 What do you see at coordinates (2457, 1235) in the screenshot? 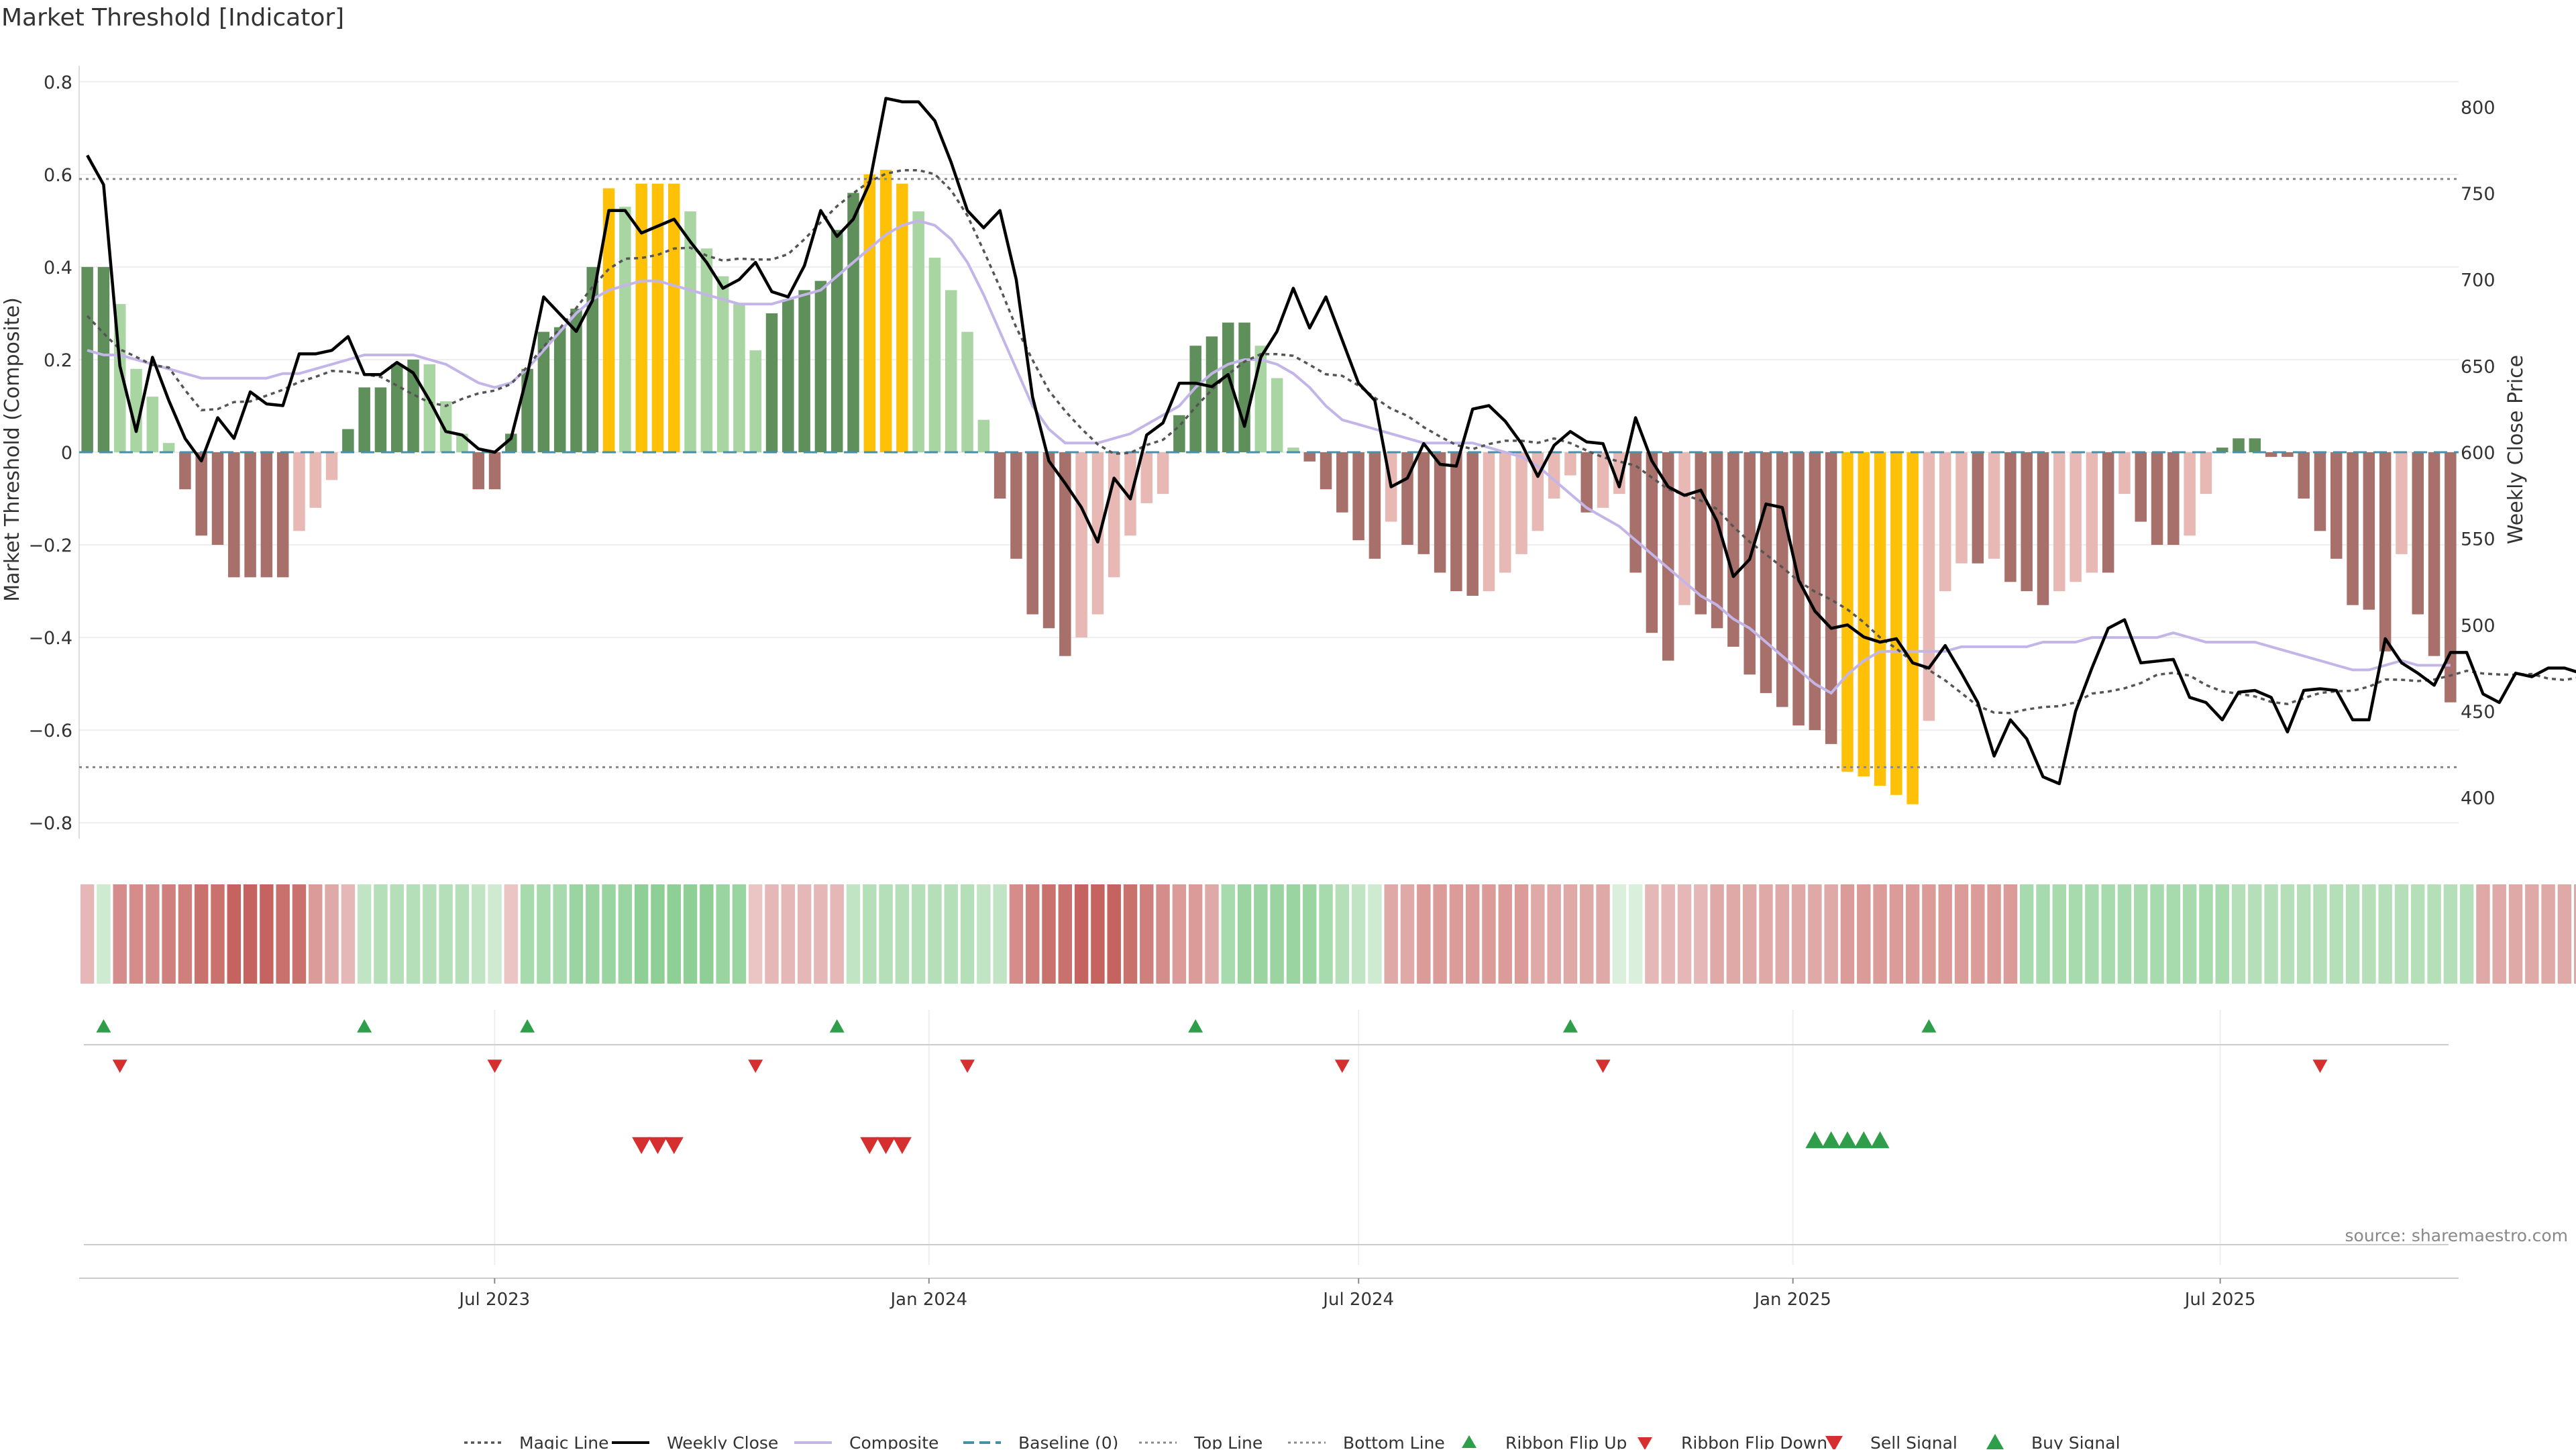
I see `source-note: source: sharemaestro.com` at bounding box center [2457, 1235].